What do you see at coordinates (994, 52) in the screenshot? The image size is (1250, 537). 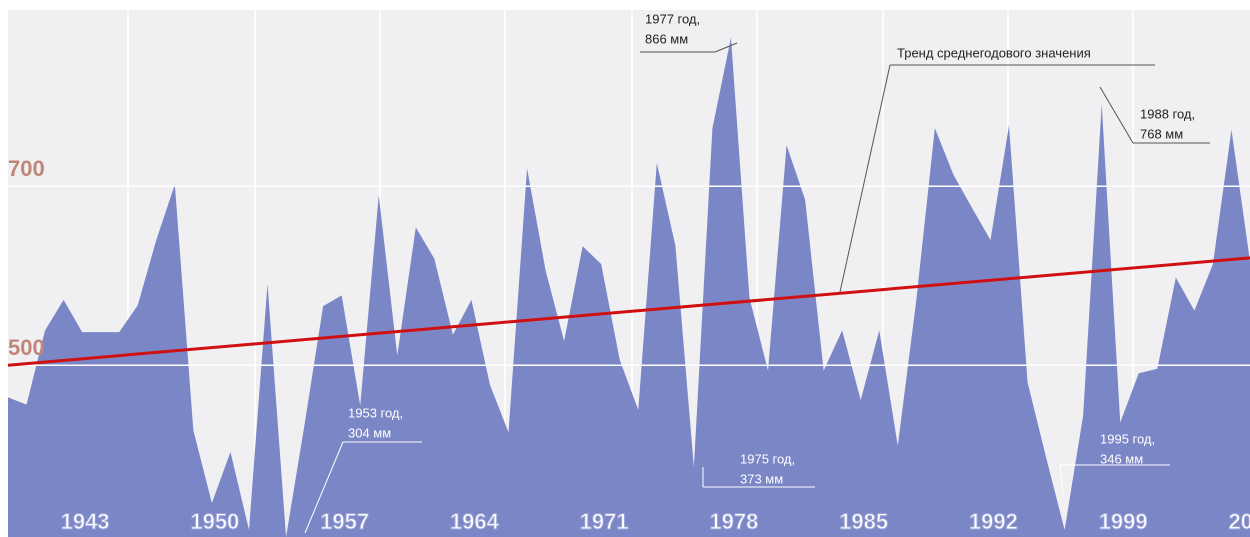 I see `trend-label: Тренд среднегодового значения` at bounding box center [994, 52].